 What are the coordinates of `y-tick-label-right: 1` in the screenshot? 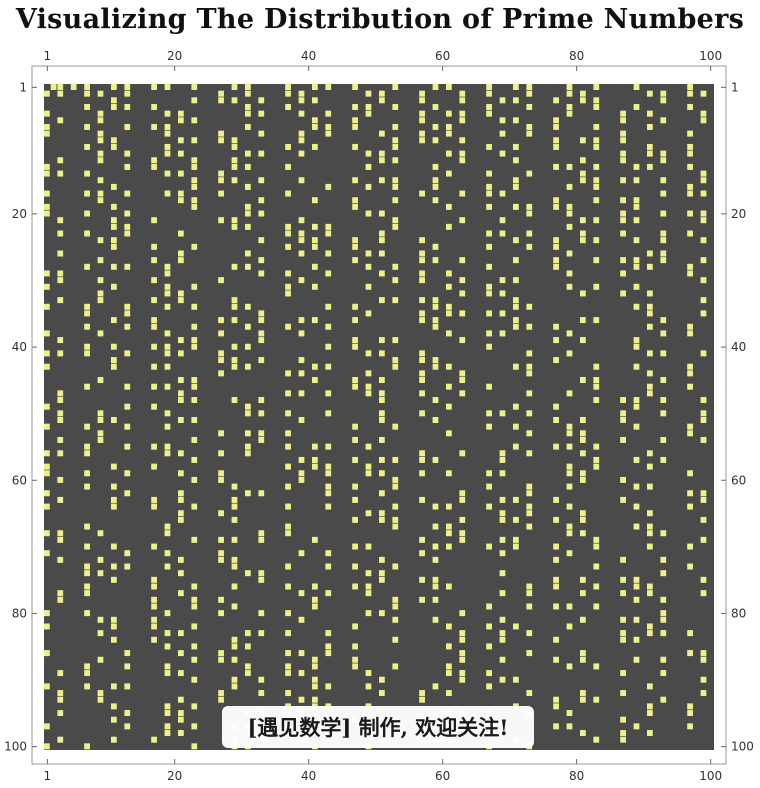 It's located at (735, 87).